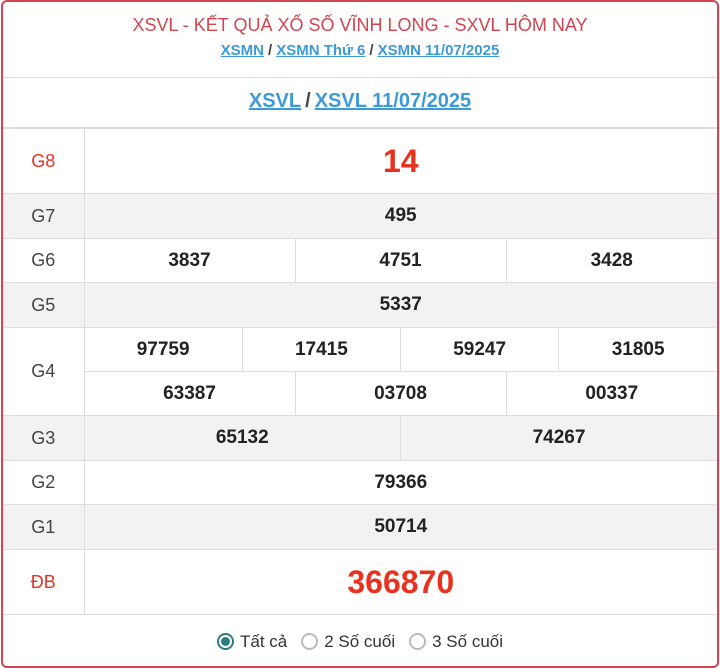 The height and width of the screenshot is (669, 720). What do you see at coordinates (611, 393) in the screenshot?
I see `prize-value: 00337` at bounding box center [611, 393].